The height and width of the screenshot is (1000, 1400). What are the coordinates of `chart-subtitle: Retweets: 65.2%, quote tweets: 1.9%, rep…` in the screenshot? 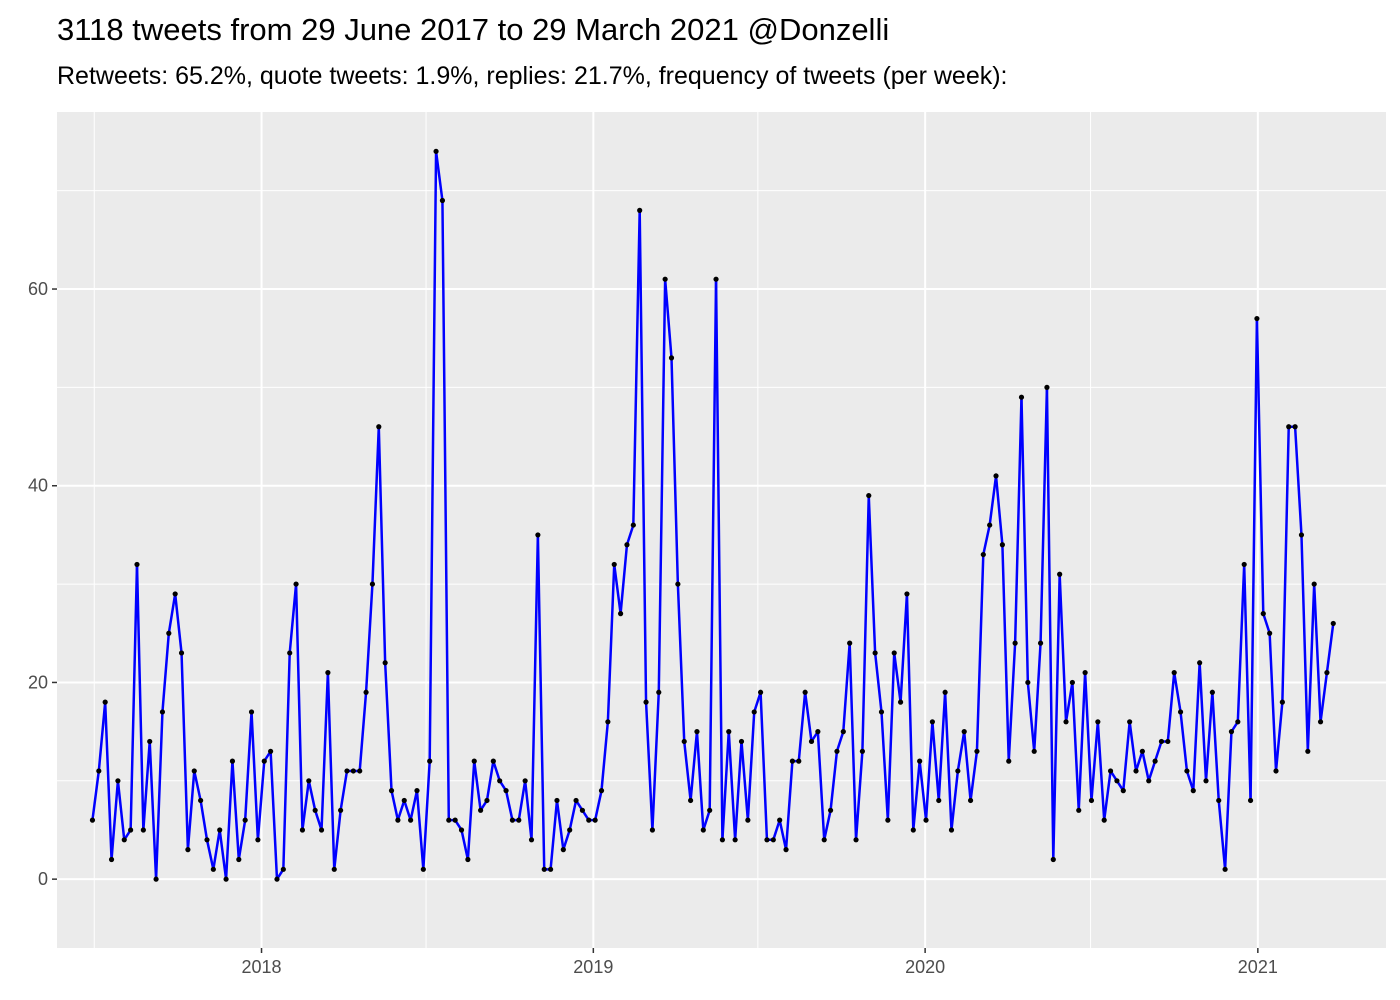 It's located at (532, 76).